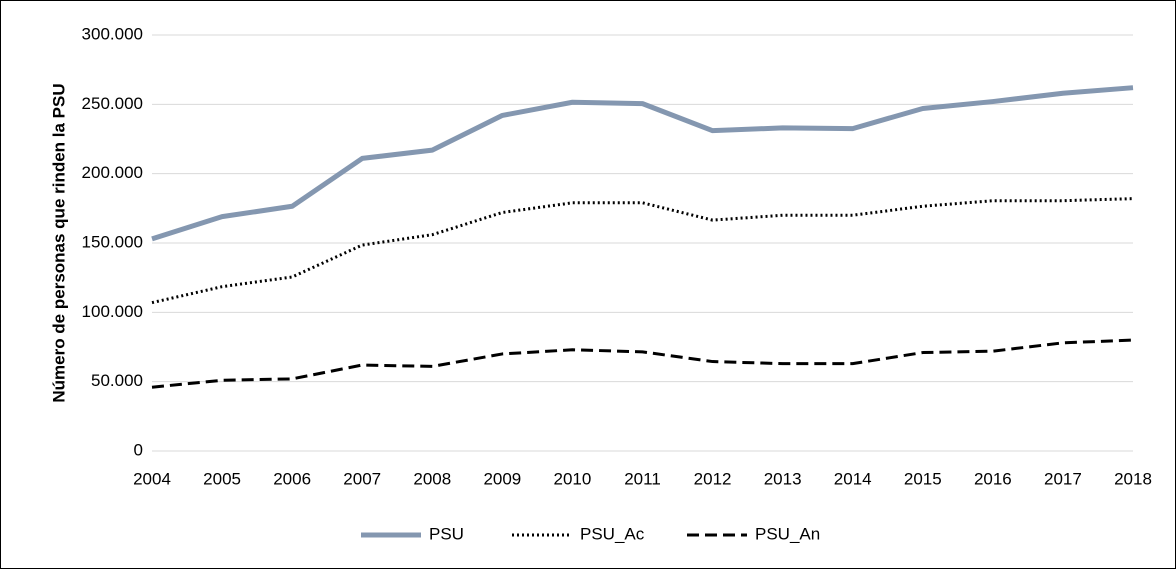 This screenshot has width=1176, height=569. Describe the element at coordinates (152, 478) in the screenshot. I see `x-tick-label: 2004` at that location.